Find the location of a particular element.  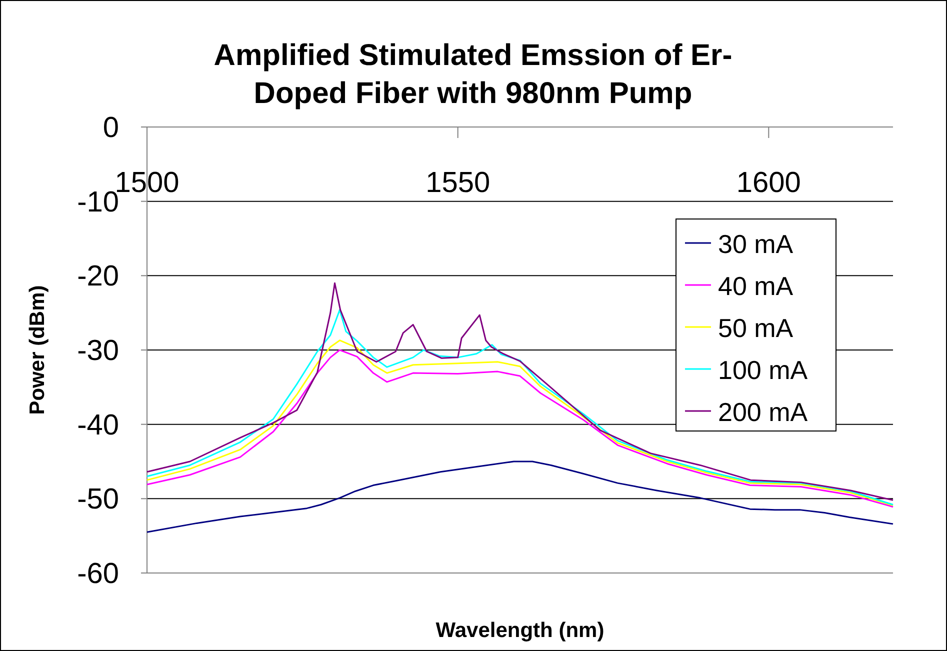

legend-label: 30 mA is located at coordinates (756, 244).